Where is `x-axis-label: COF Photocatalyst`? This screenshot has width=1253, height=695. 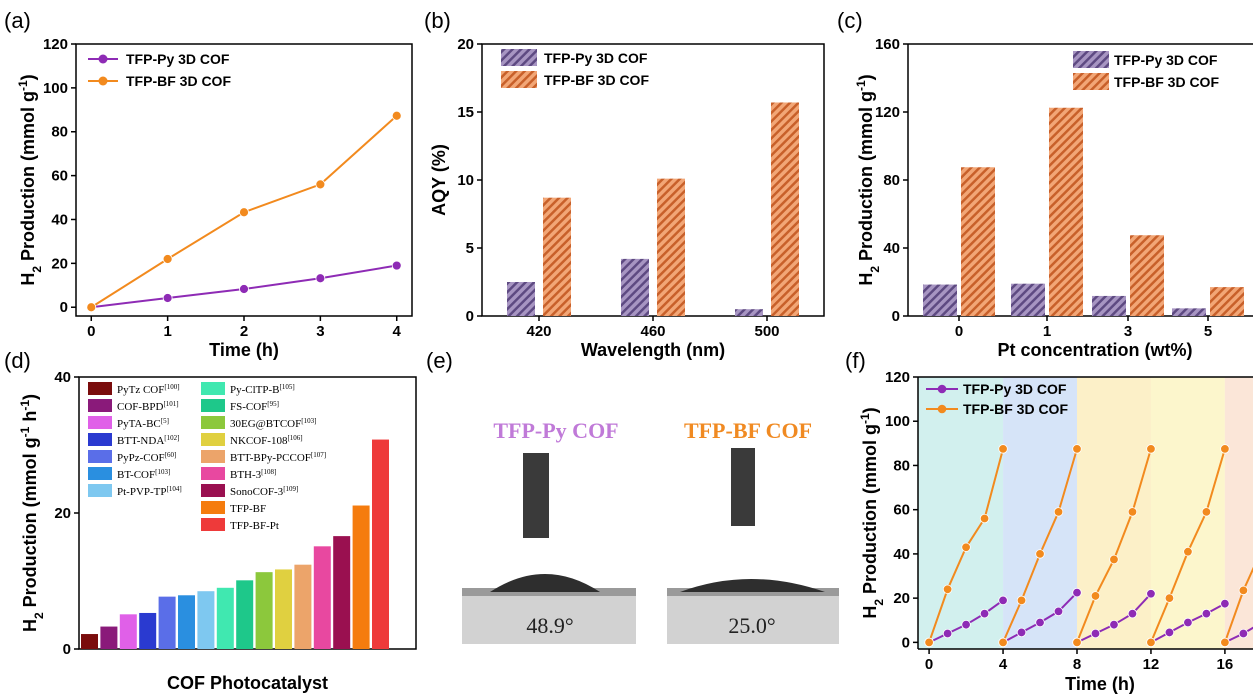 x-axis-label: COF Photocatalyst is located at coordinates (247, 683).